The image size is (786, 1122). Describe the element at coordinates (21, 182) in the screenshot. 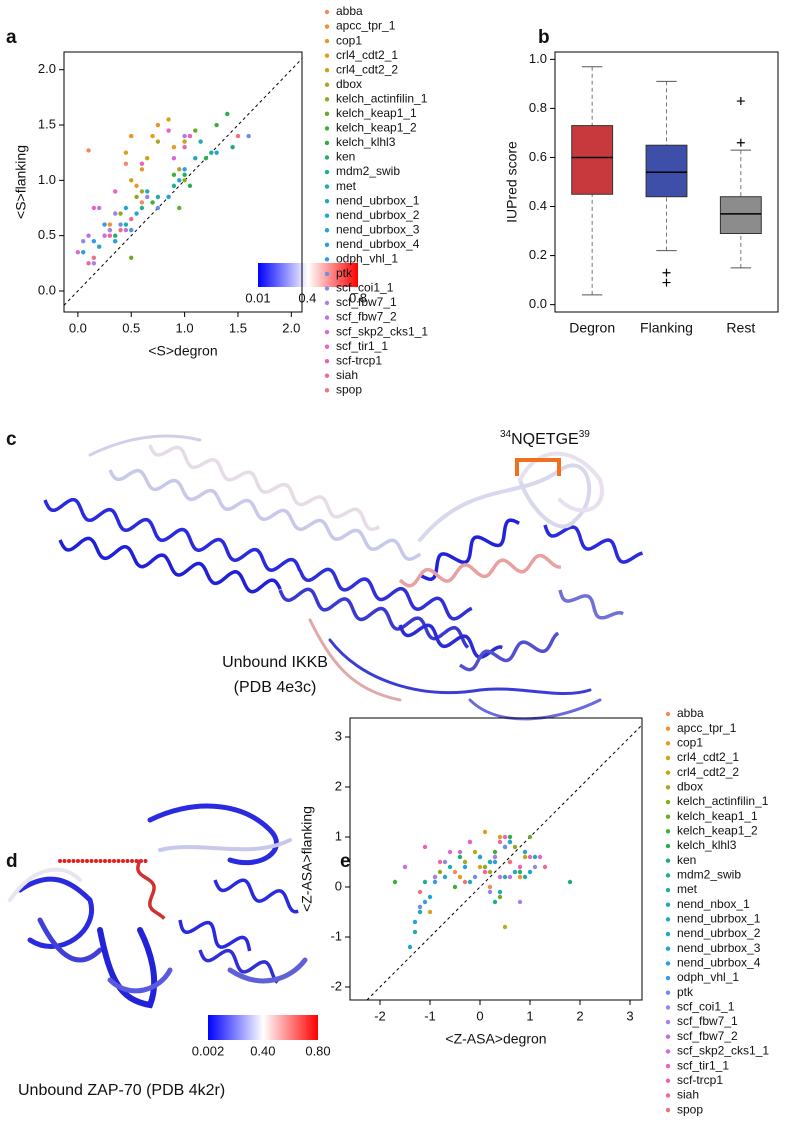

I see `y-axis-label: <S>flanking` at that location.